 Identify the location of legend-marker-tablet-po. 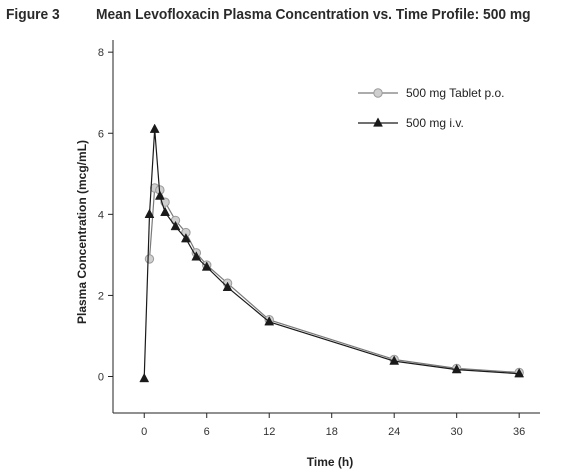
(378, 93).